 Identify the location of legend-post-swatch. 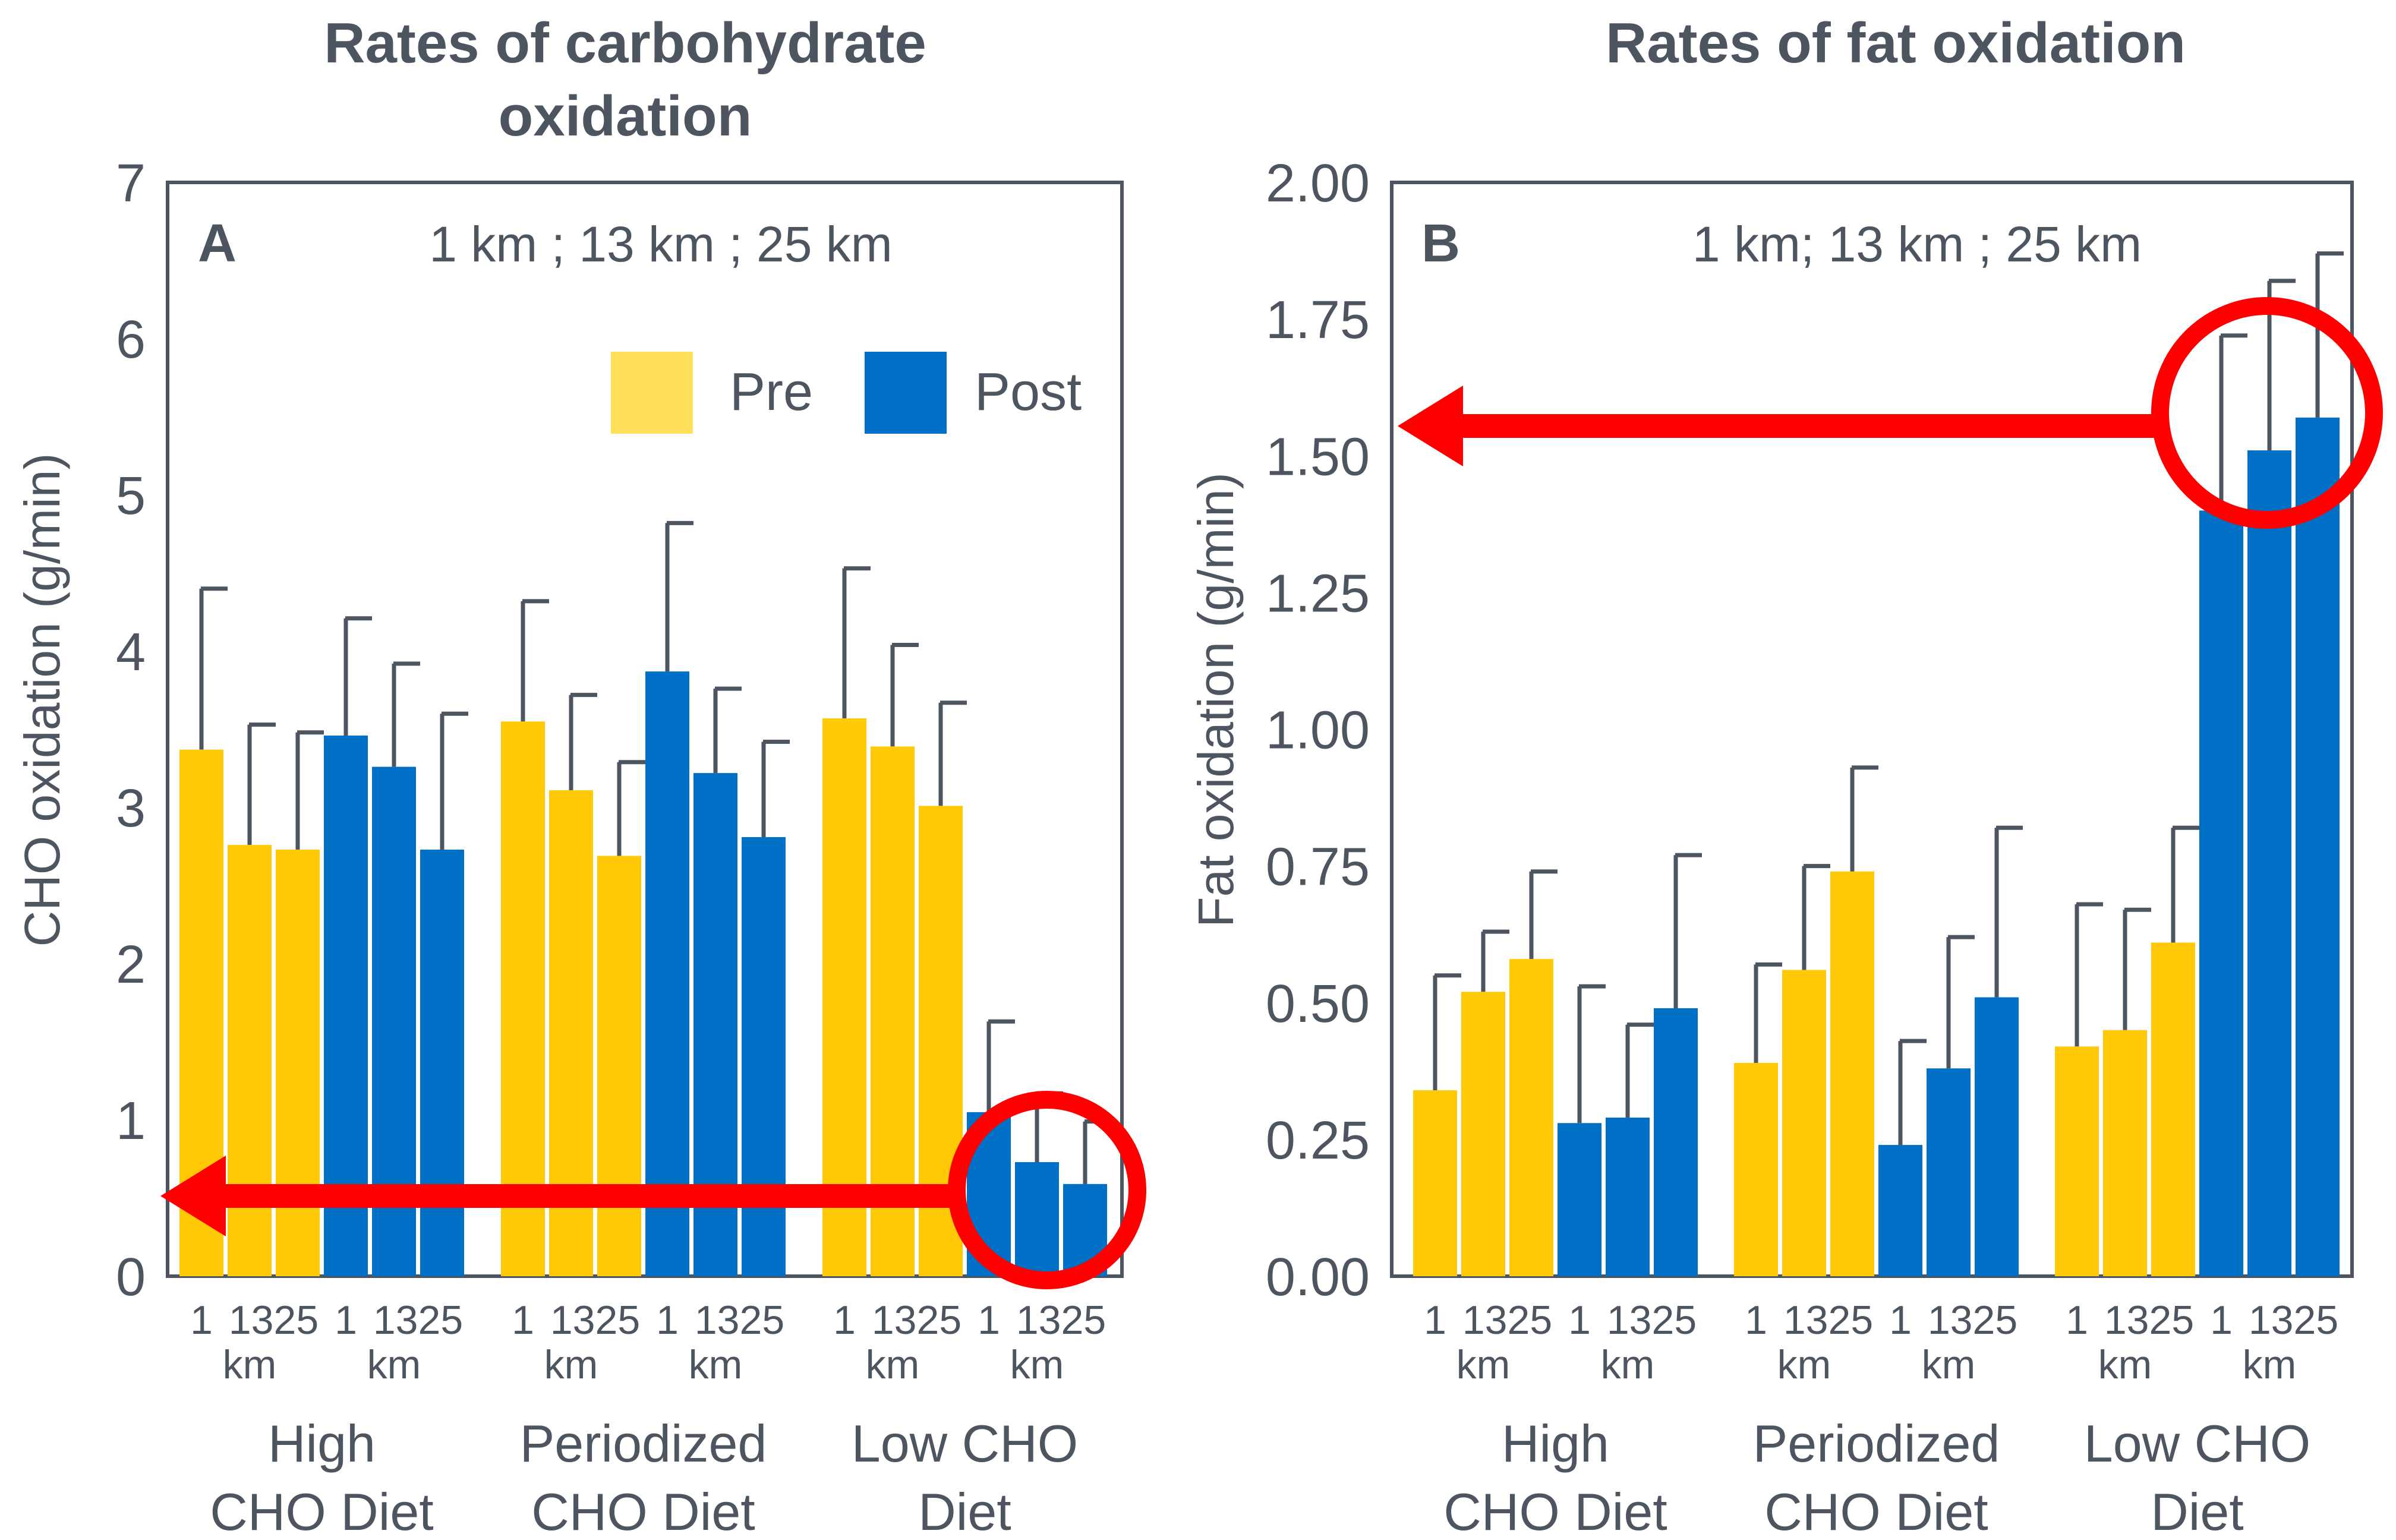
(906, 393).